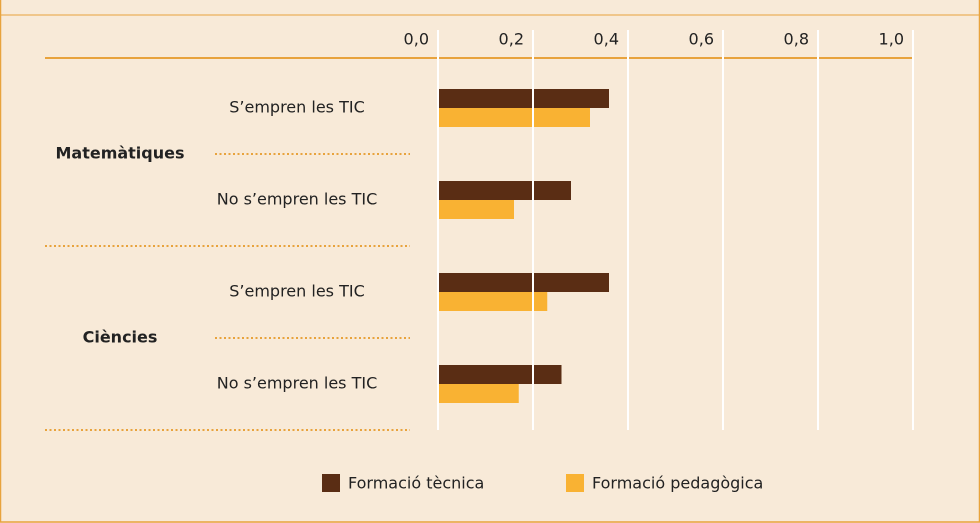 This screenshot has width=980, height=523. What do you see at coordinates (511, 39) in the screenshot?
I see `x-tick-label: 0,2` at bounding box center [511, 39].